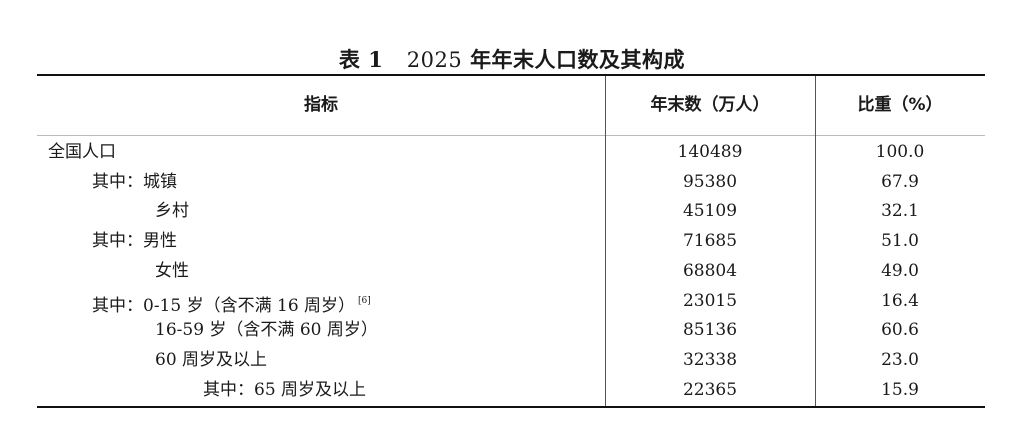 The image size is (1024, 445). What do you see at coordinates (511, 361) in the screenshot?
I see `table-row: 60 周岁及以上 32338 23.0` at bounding box center [511, 361].